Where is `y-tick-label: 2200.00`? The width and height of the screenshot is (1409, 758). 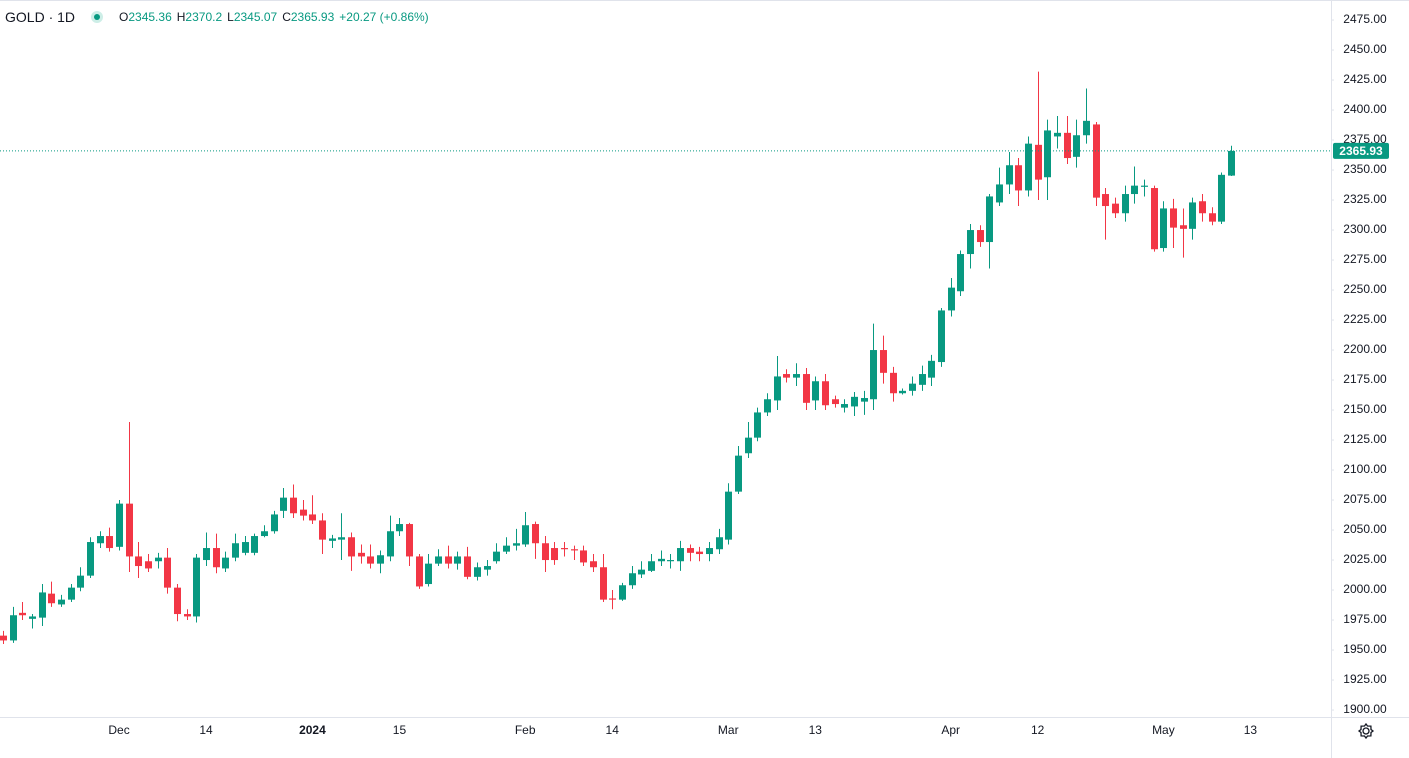
y-tick-label: 2200.00 is located at coordinates (1365, 349).